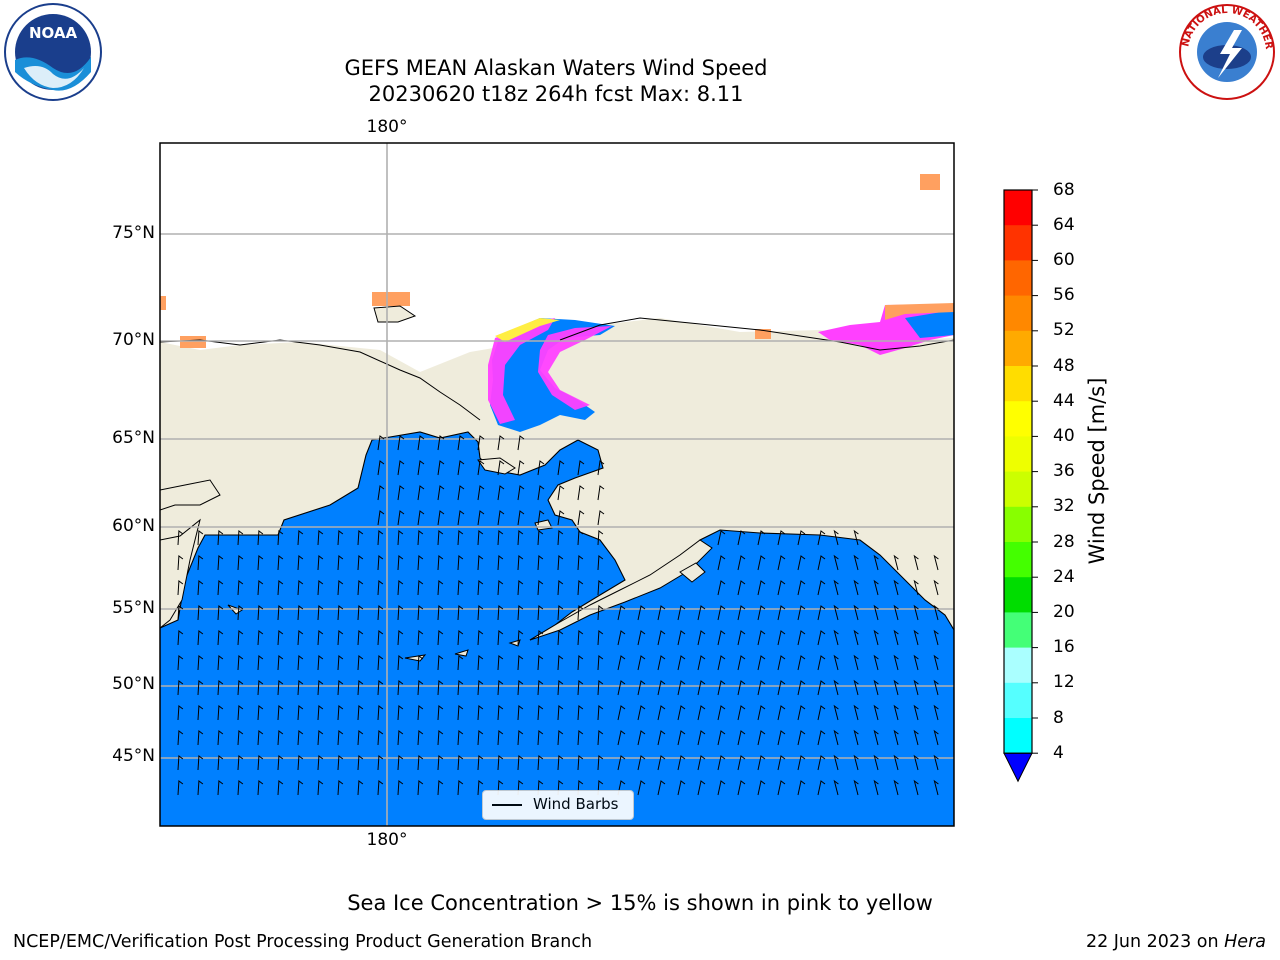 The height and width of the screenshot is (960, 1280). What do you see at coordinates (1064, 330) in the screenshot?
I see `cb-tick-52: 52` at bounding box center [1064, 330].